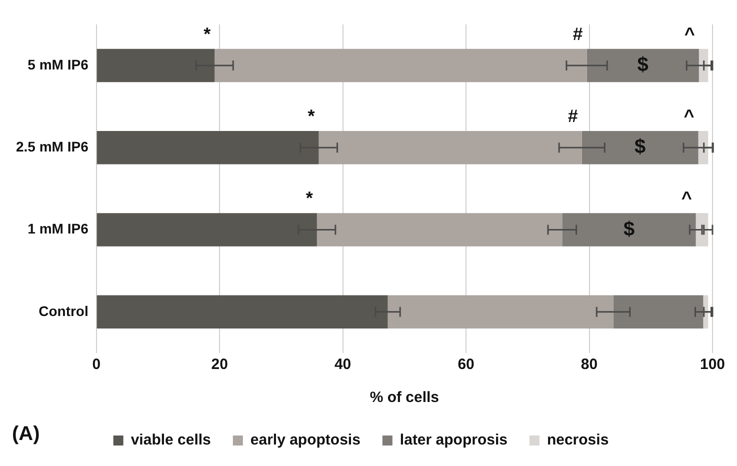 The image size is (737, 466). What do you see at coordinates (343, 365) in the screenshot?
I see `x-tick-label: 40` at bounding box center [343, 365].